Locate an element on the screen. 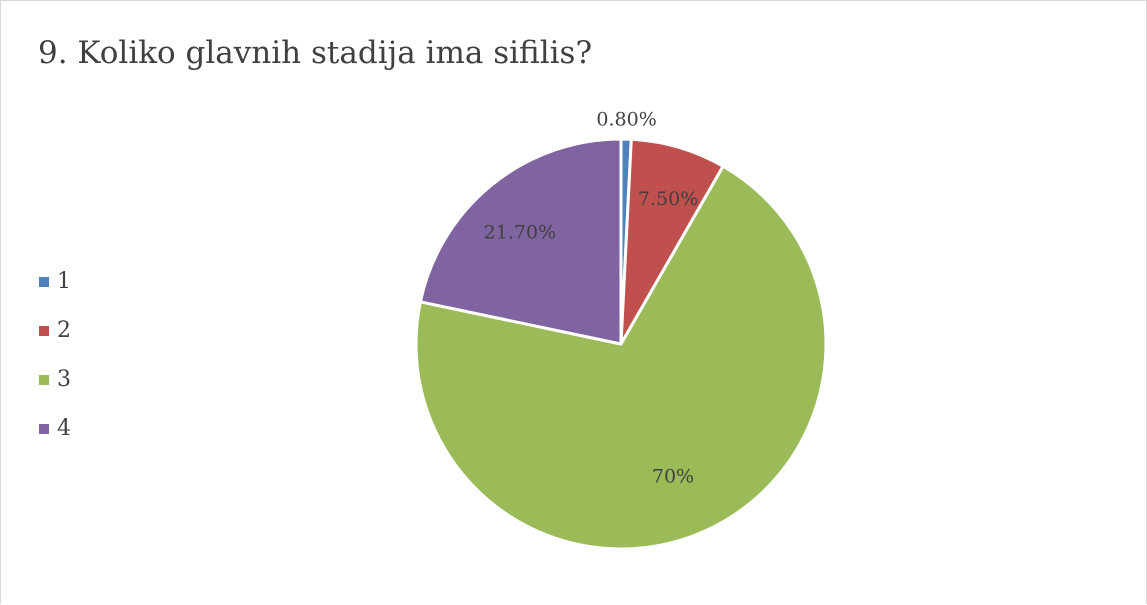  data-label-3: 70% is located at coordinates (673, 477).